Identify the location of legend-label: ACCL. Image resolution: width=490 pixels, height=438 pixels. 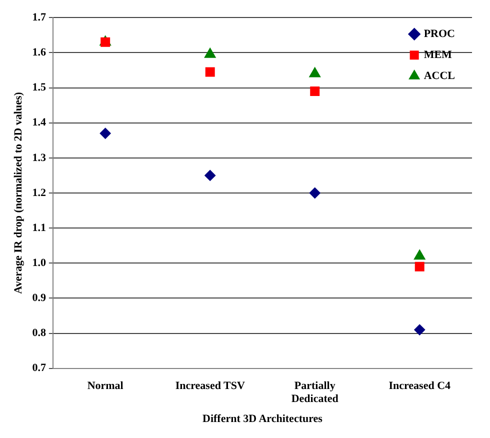
(440, 76).